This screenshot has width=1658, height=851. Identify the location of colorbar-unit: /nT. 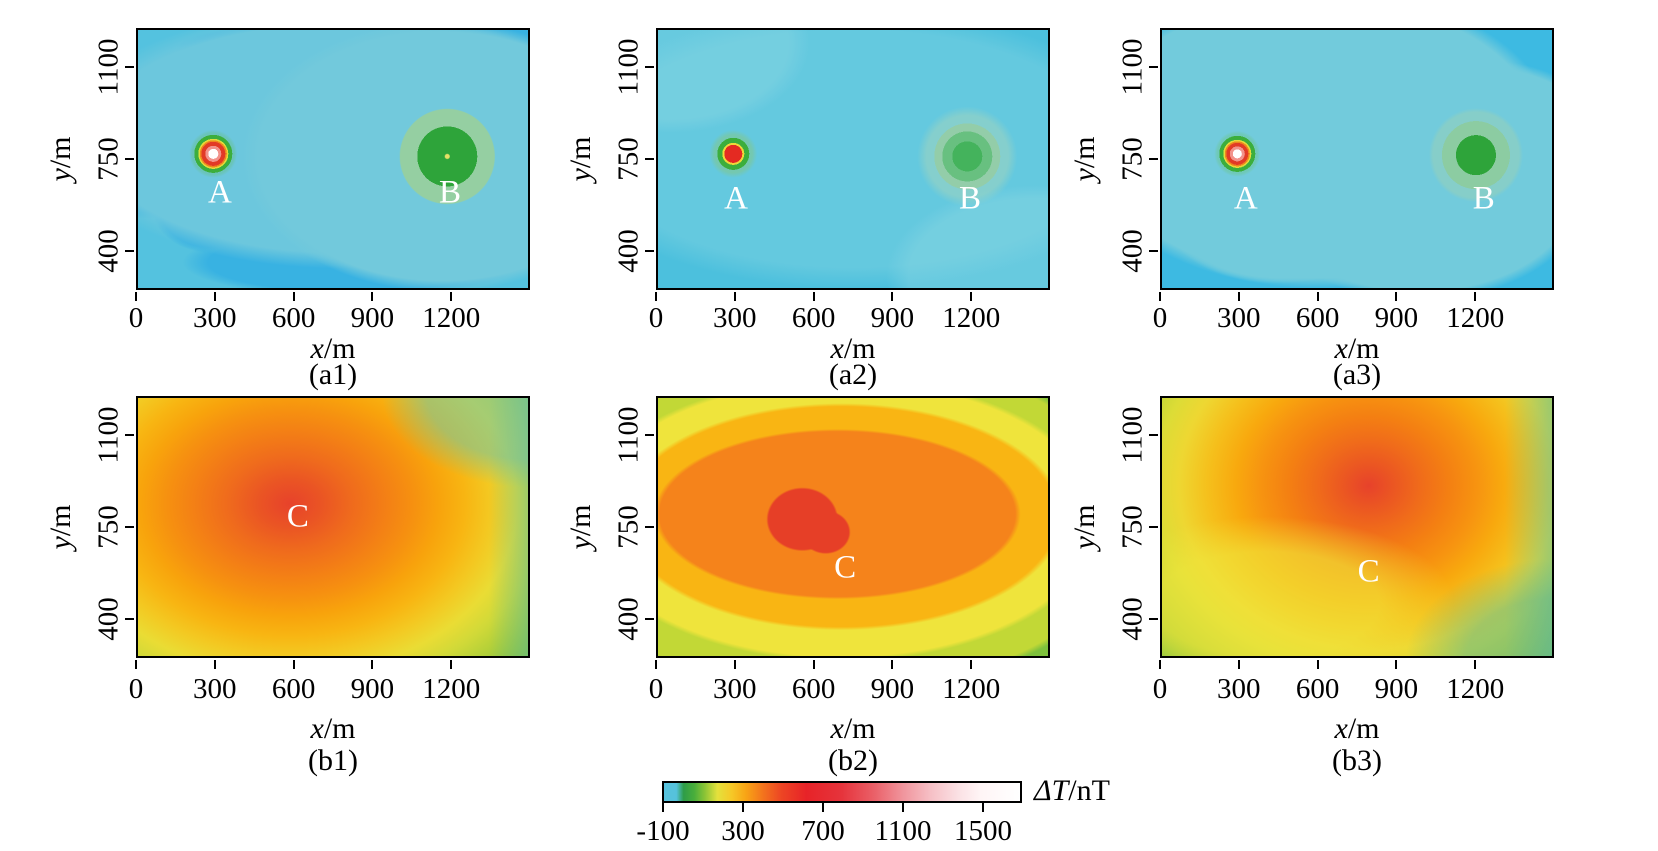
(1089, 791).